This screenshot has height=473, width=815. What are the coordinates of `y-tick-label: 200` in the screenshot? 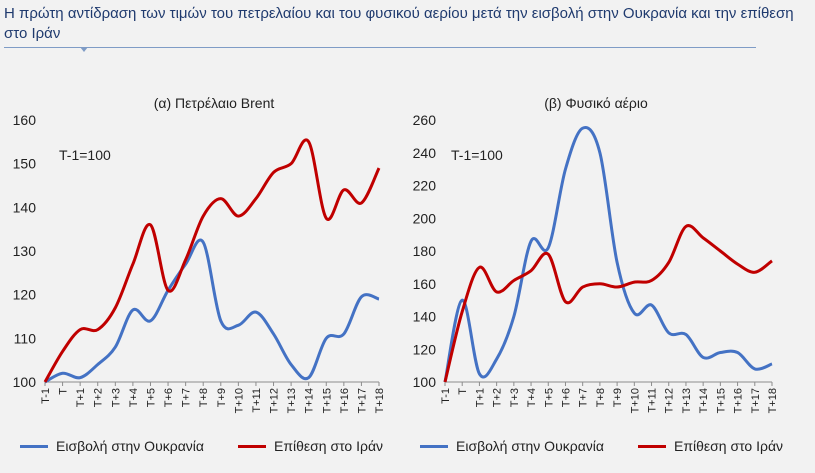 It's located at (425, 218).